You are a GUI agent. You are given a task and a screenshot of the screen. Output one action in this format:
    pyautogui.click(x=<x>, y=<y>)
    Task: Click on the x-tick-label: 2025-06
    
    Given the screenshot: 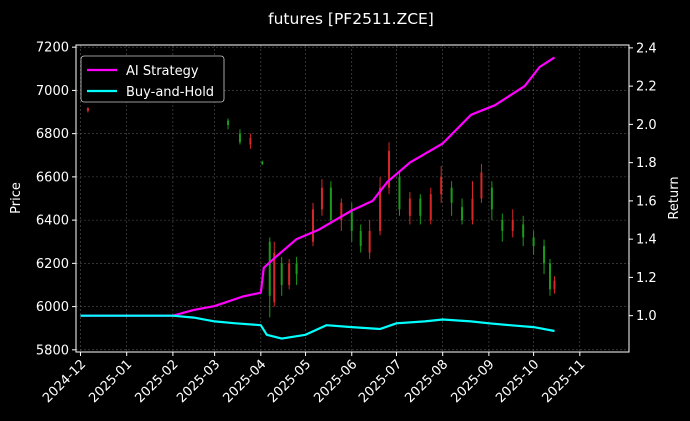 What is the action you would take?
    pyautogui.click(x=335, y=381)
    